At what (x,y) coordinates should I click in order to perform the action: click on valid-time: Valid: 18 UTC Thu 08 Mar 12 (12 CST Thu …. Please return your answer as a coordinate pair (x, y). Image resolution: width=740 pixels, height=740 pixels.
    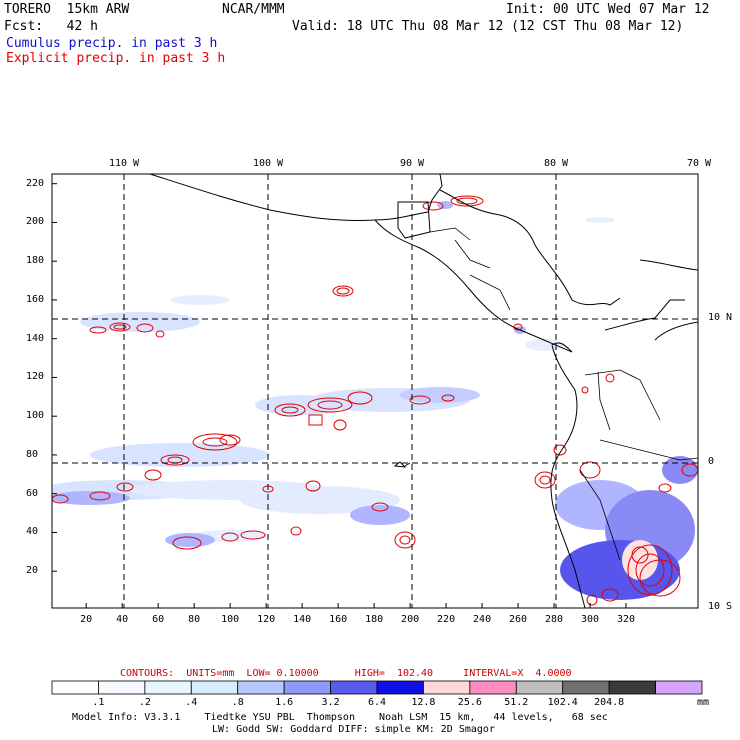
    Looking at the image, I should click on (488, 26).